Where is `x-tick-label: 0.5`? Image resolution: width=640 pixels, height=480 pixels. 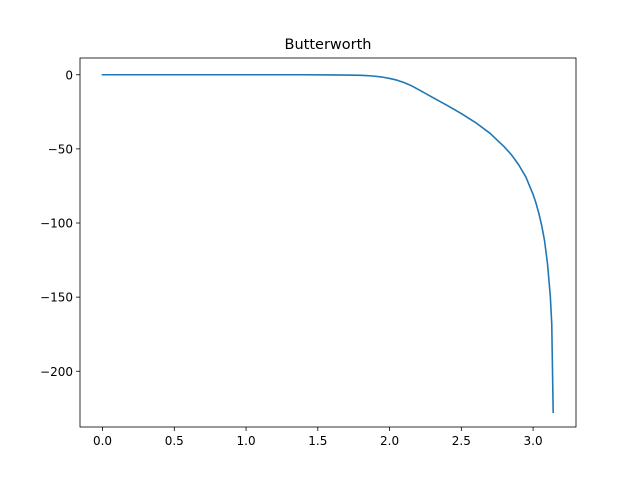 x-tick-label: 0.5 is located at coordinates (174, 441).